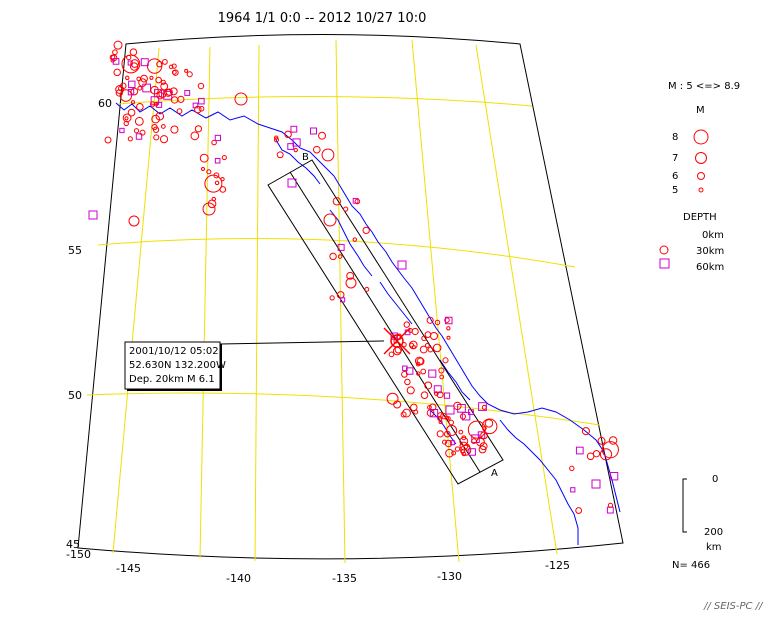 Image resolution: width=783 pixels, height=618 pixels. I want to click on legend-mag-5-symbol, so click(701, 190).